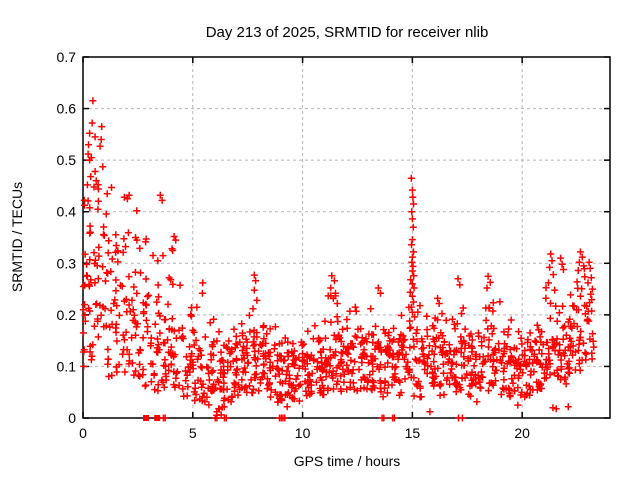 The width and height of the screenshot is (640, 480). What do you see at coordinates (67, 366) in the screenshot?
I see `y-tick-label: 0.1` at bounding box center [67, 366].